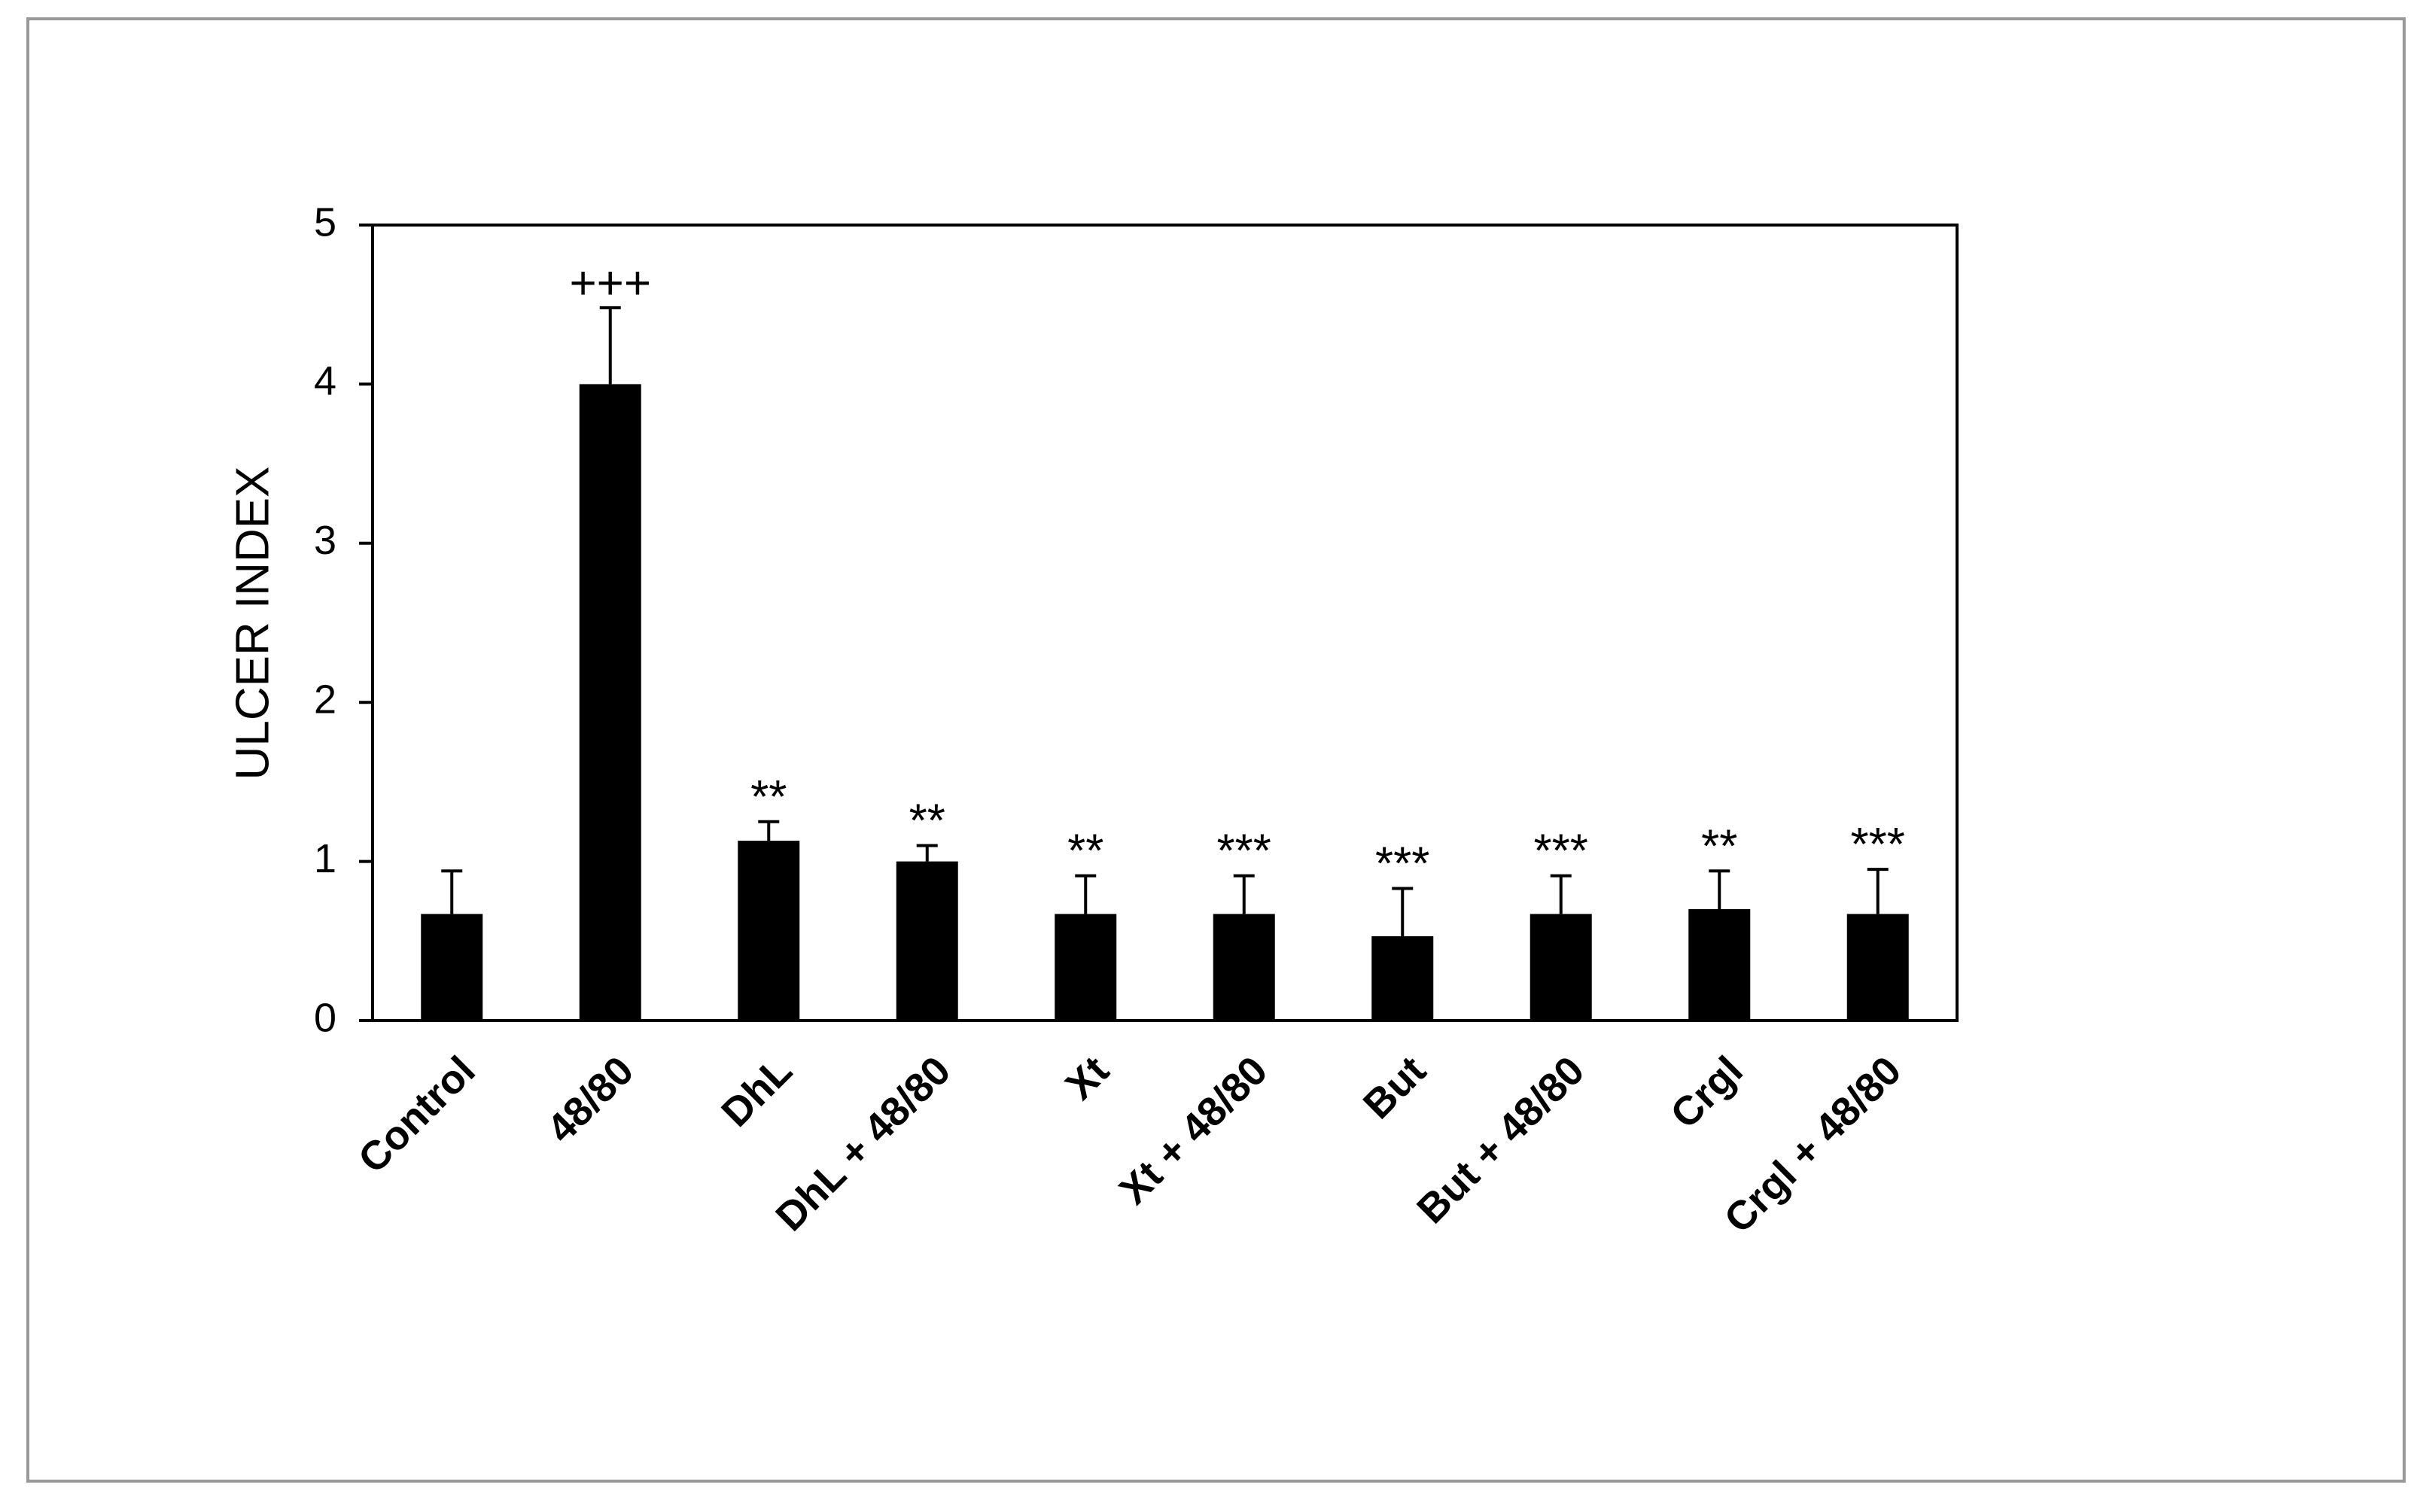  What do you see at coordinates (325, 540) in the screenshot?
I see `y-tick-label: 3` at bounding box center [325, 540].